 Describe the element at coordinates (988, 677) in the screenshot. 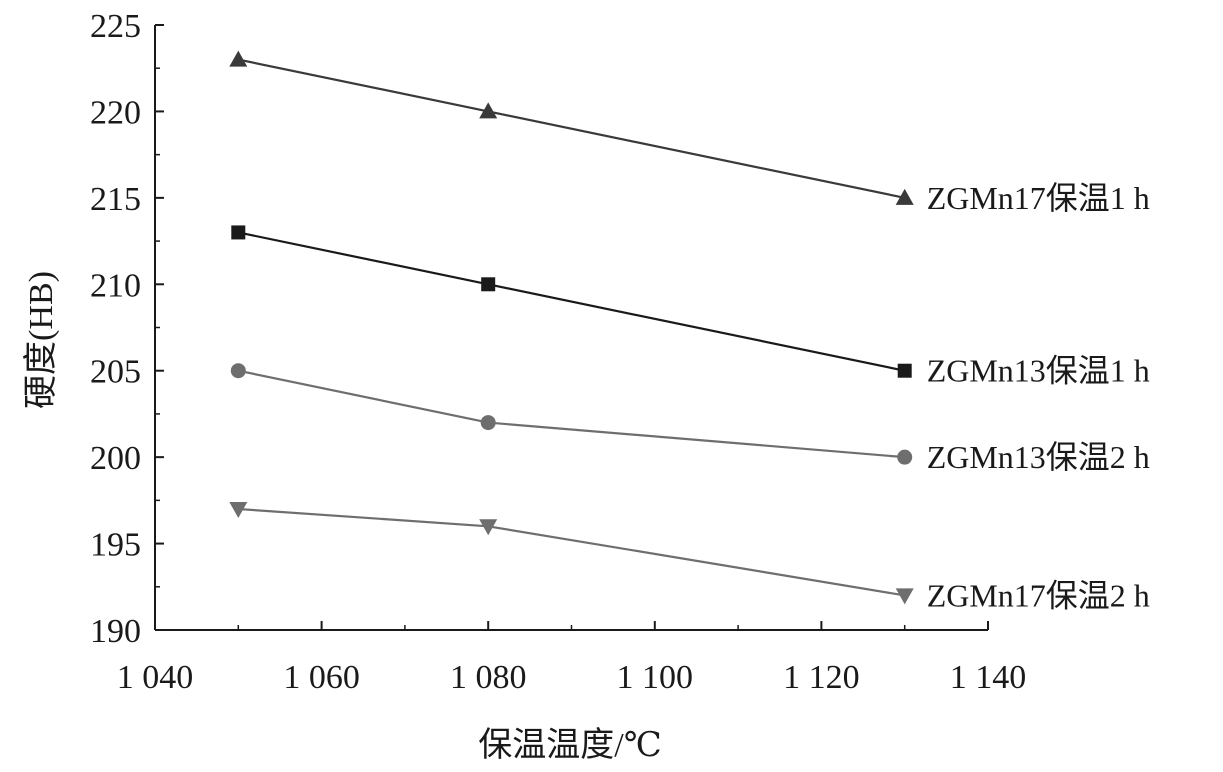

I see `x-tick-label: 1 140` at that location.